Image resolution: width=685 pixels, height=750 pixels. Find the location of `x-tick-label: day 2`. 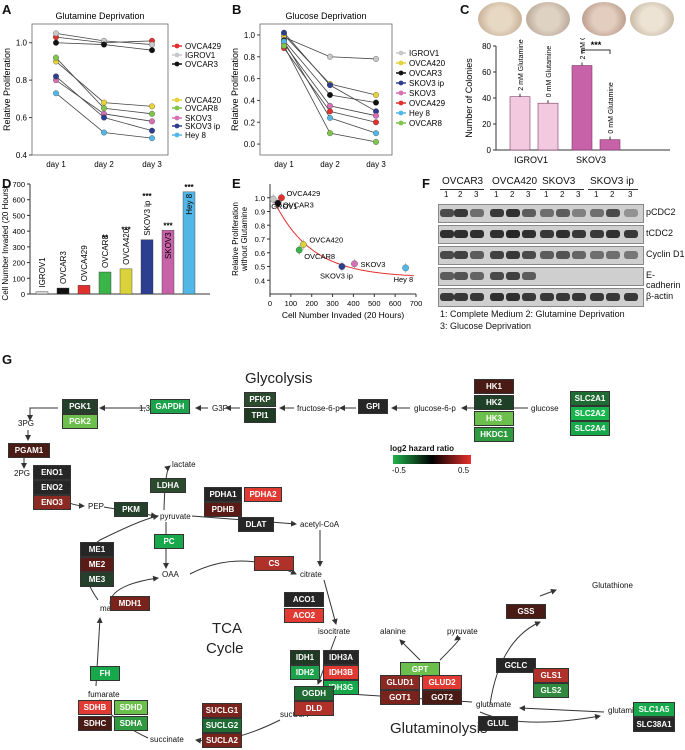

x-tick-label: day 2 is located at coordinates (104, 164).